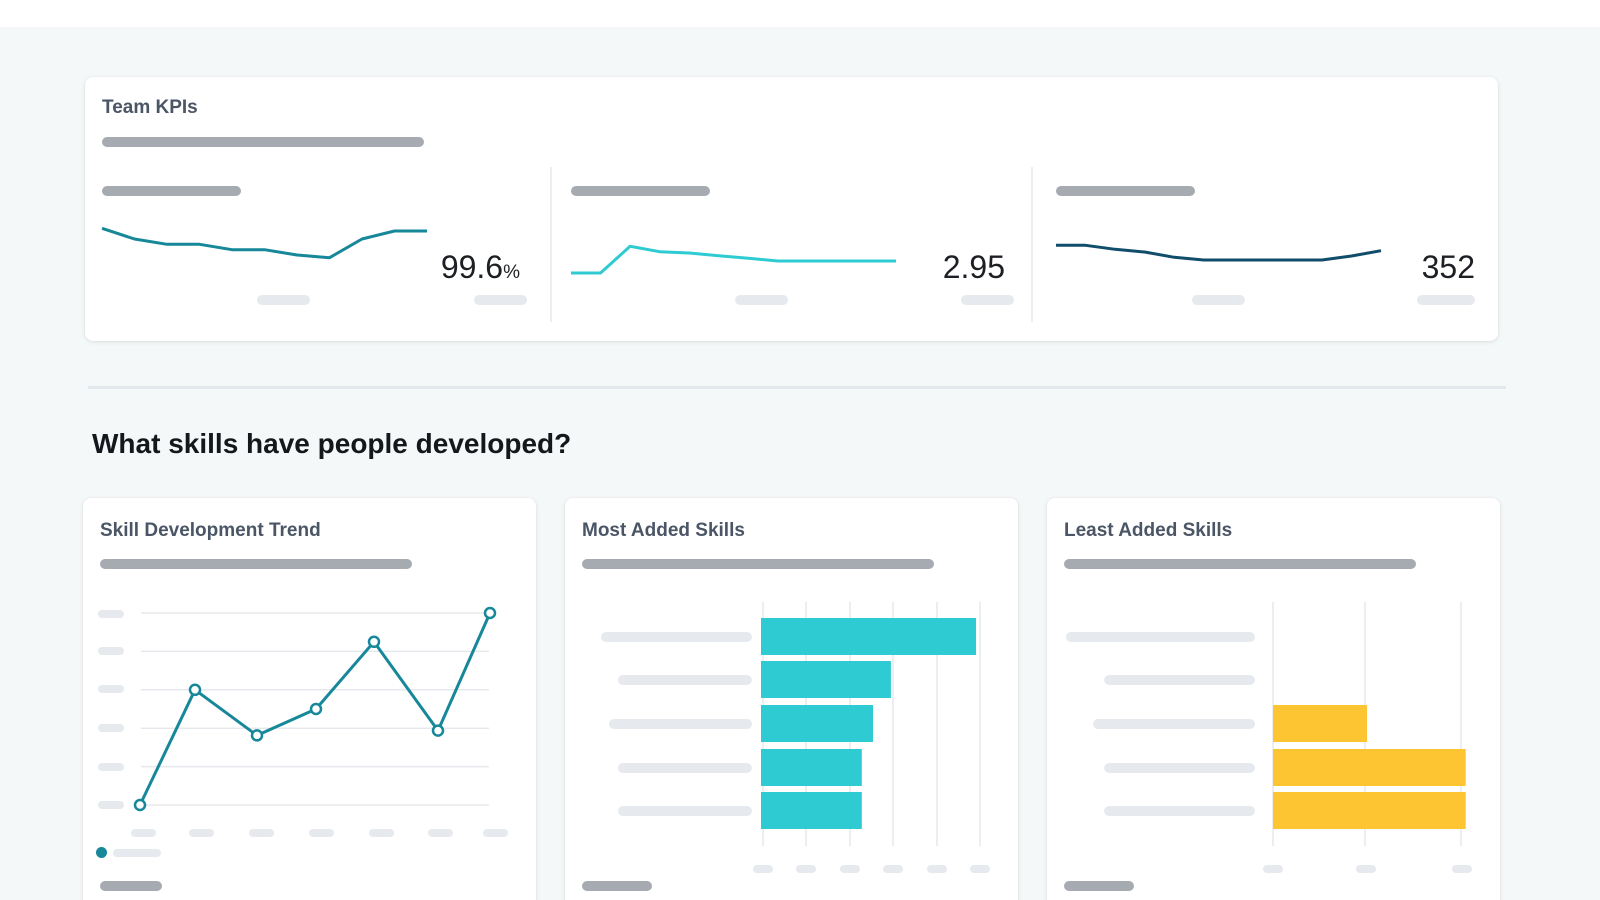 The height and width of the screenshot is (900, 1600). I want to click on legend-label-placeholder, so click(137, 853).